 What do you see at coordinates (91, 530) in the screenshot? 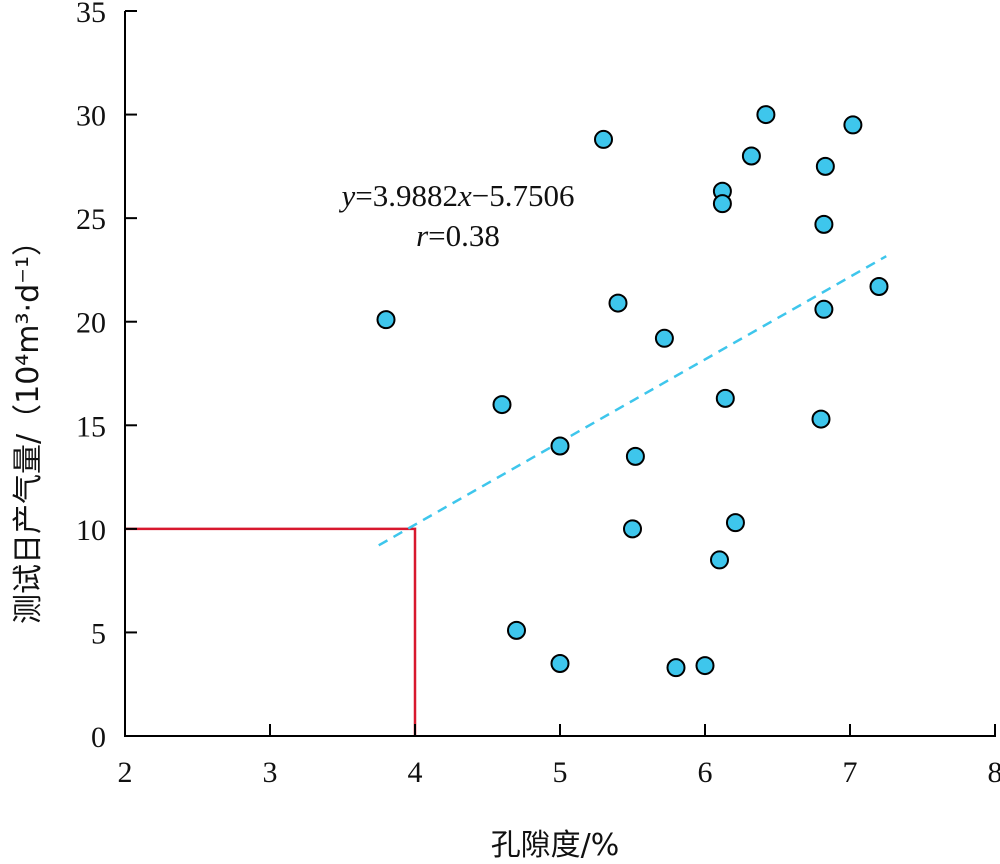
I see `y-tick-label: 10` at bounding box center [91, 530].